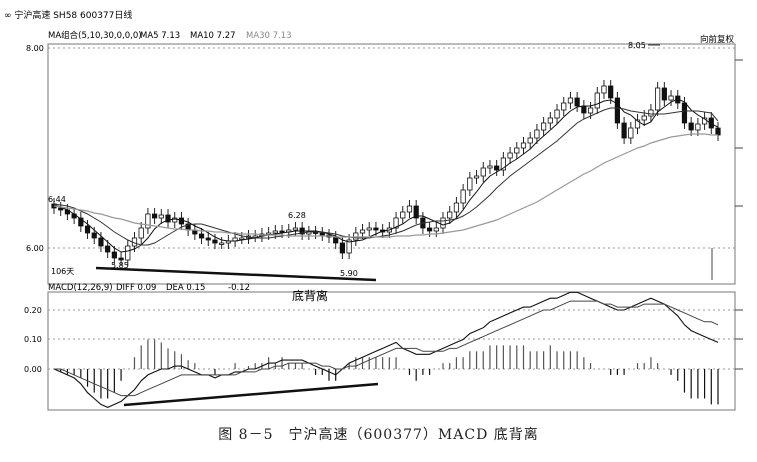 Image resolution: width=757 pixels, height=462 pixels. I want to click on price-label-800: 8.00, so click(35, 48).